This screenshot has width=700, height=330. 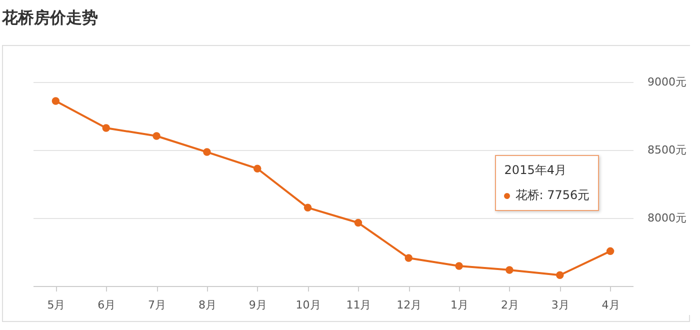 I want to click on x-tick-label: 1月, so click(x=459, y=305).